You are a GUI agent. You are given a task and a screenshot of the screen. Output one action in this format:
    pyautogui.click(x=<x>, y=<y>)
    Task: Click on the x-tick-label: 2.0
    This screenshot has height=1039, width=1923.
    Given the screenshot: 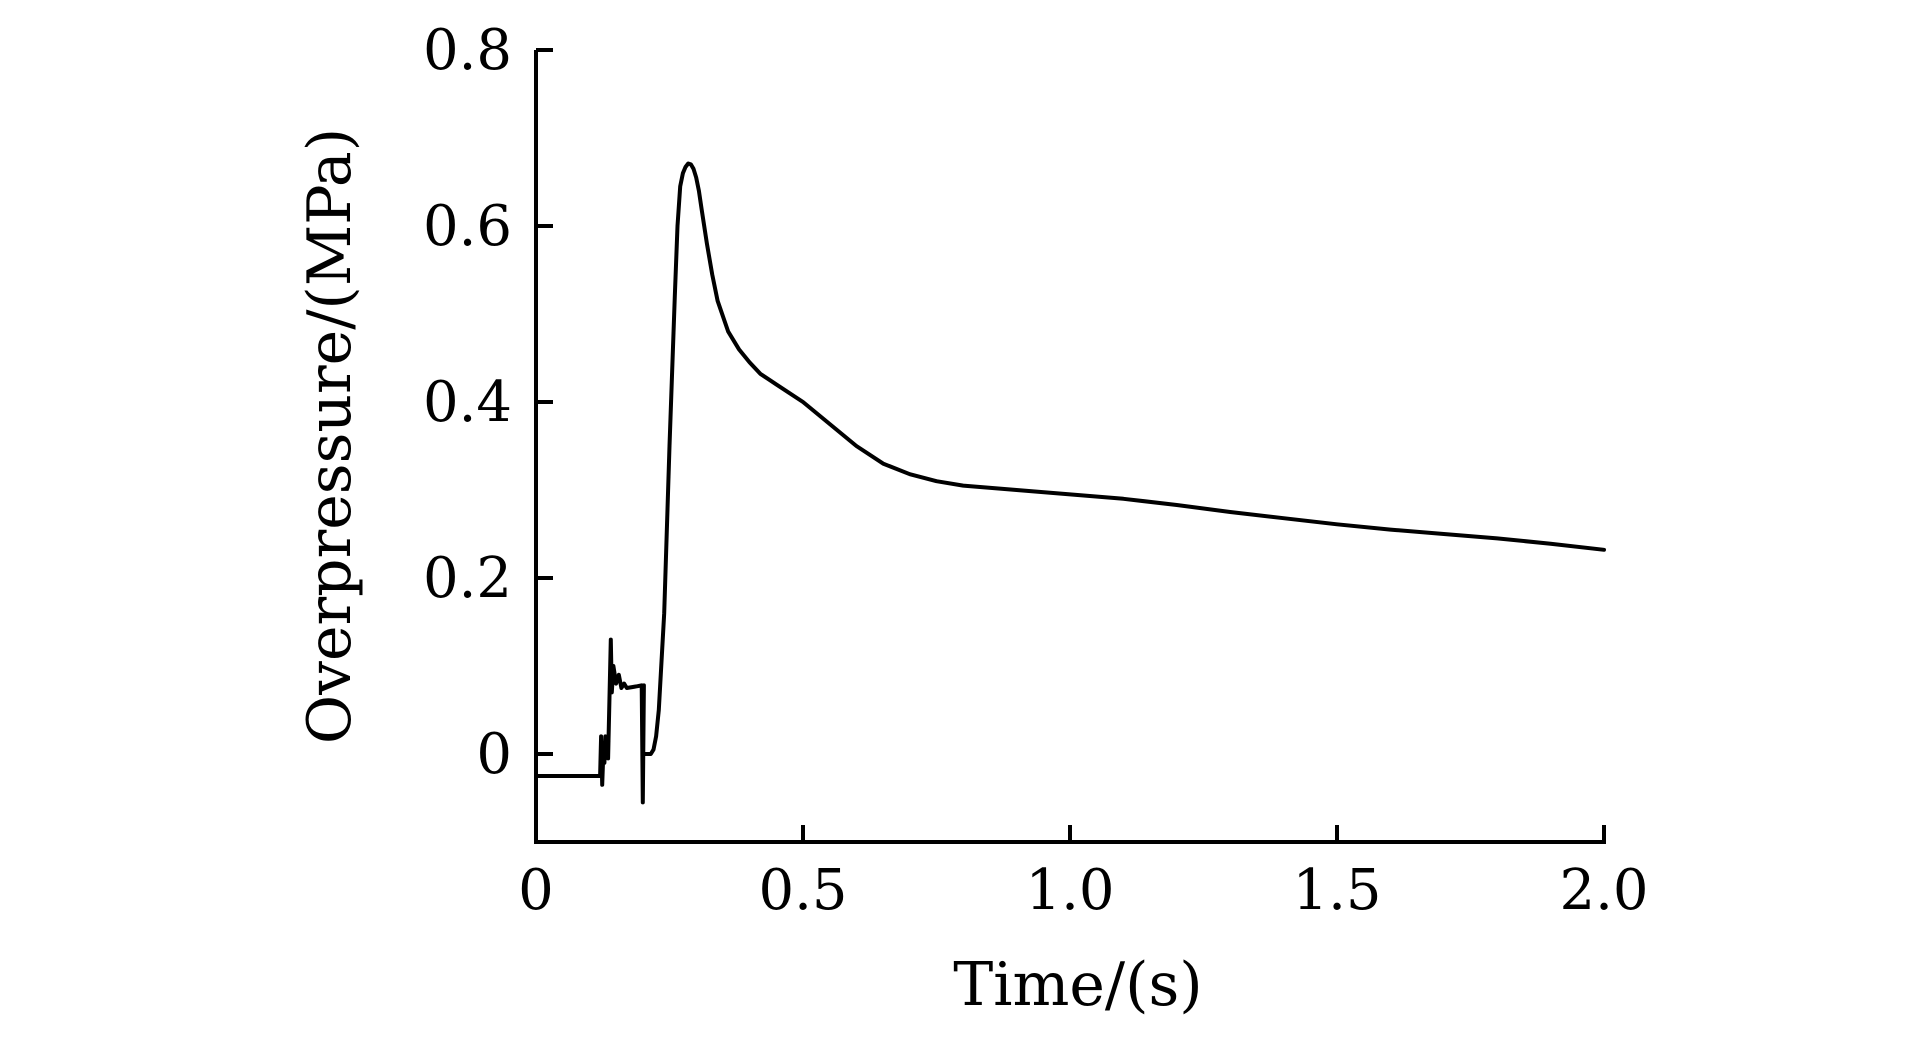 What is the action you would take?
    pyautogui.click(x=1603, y=890)
    